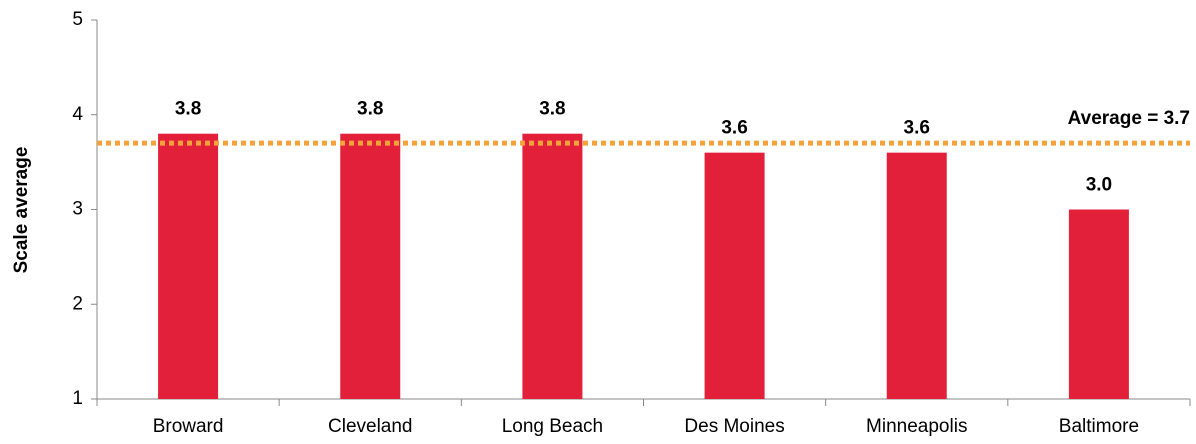  I want to click on x-tick-label: Minneapolis, so click(916, 426).